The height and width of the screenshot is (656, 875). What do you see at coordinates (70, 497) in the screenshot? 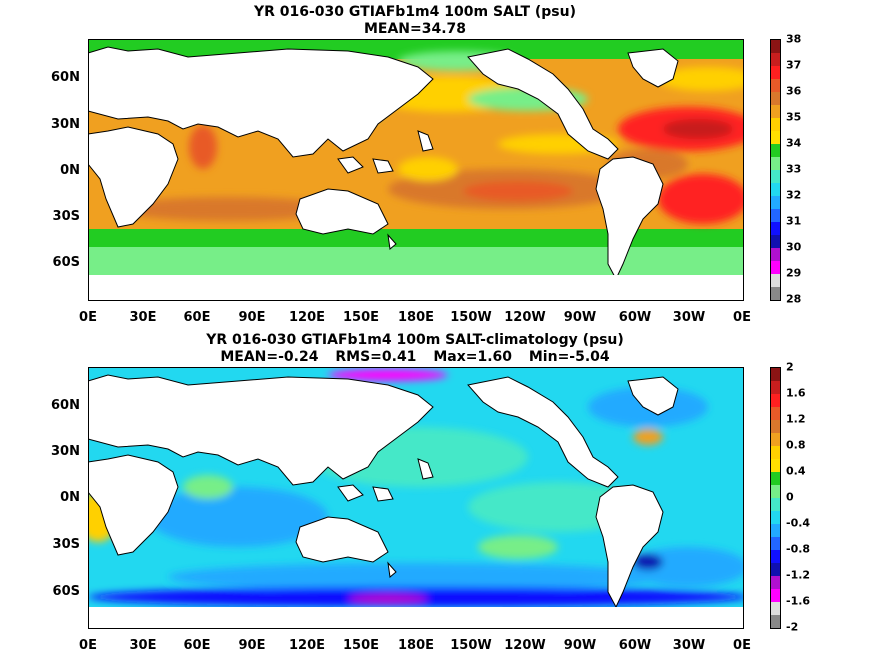
I see `bottom-lat-label: 0N` at bounding box center [70, 497].